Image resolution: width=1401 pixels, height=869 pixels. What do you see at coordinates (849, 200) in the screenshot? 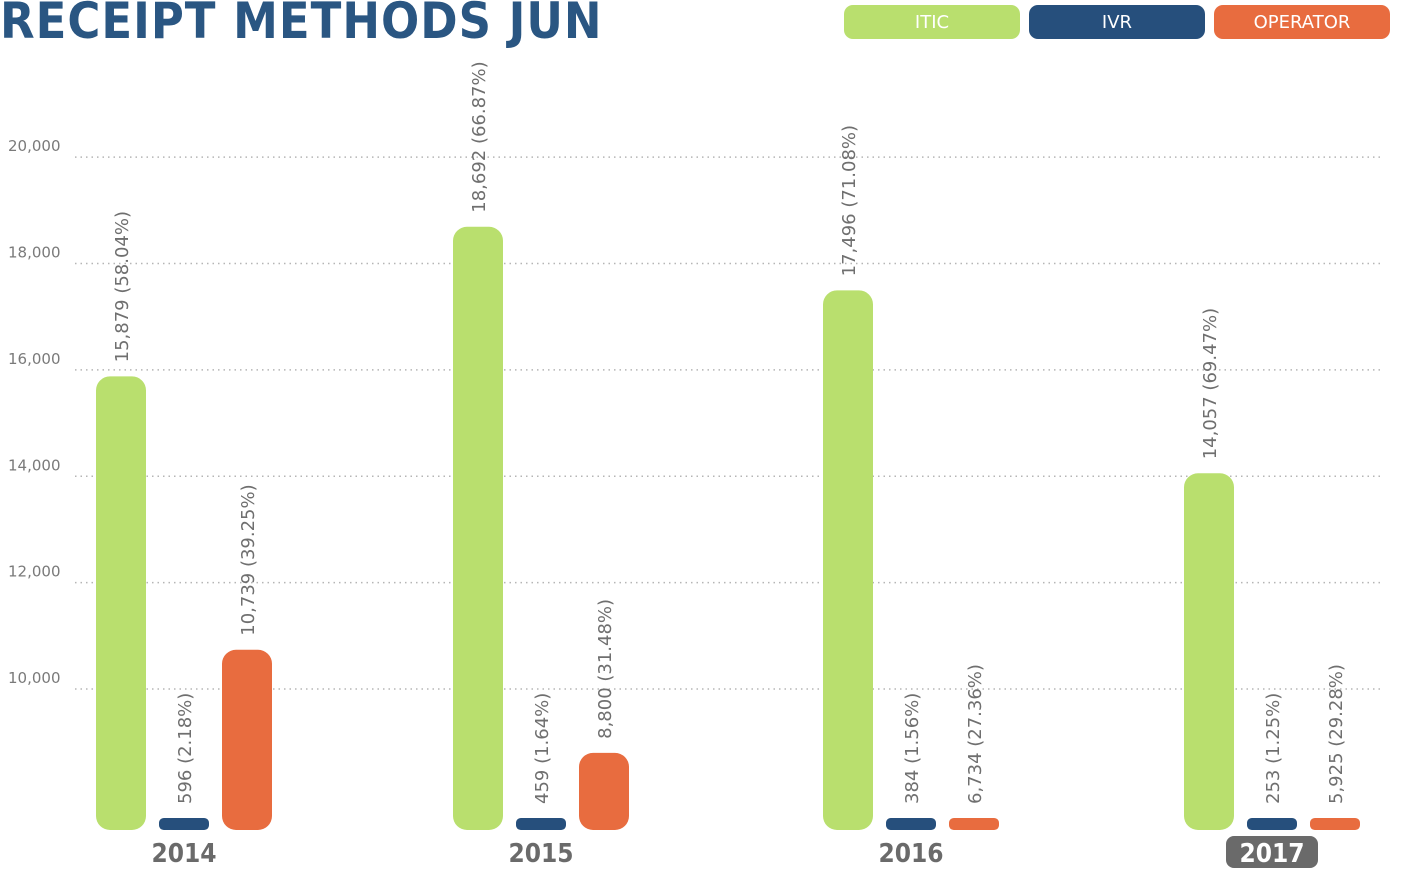
I see `value-label: 17,496 (71.08%)` at bounding box center [849, 200].